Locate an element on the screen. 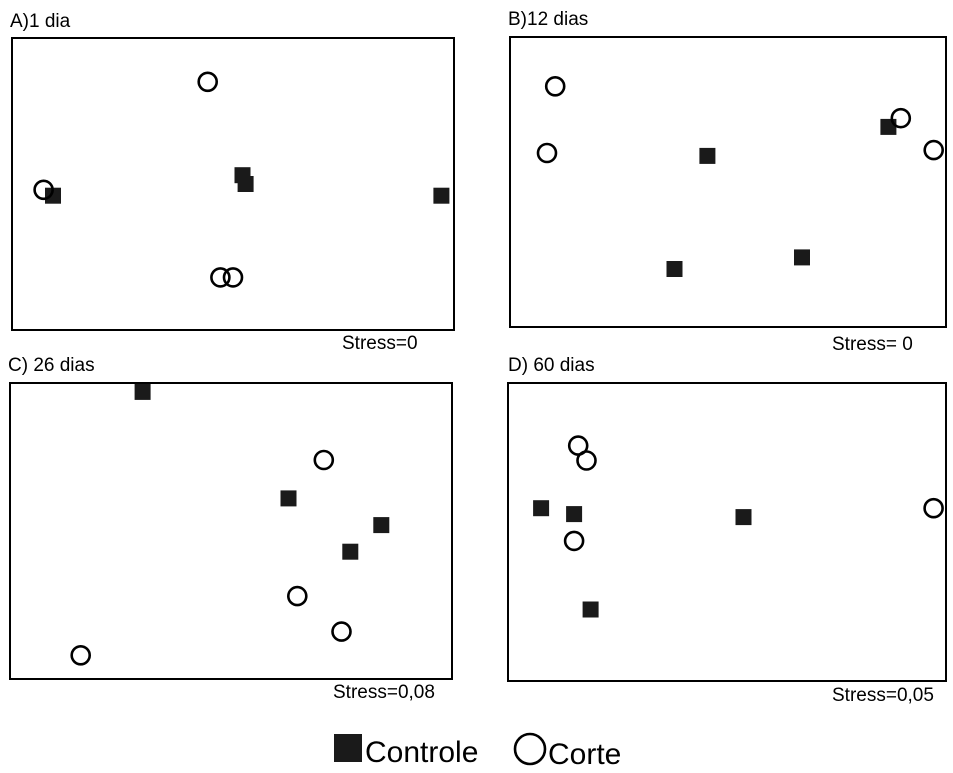 Image resolution: width=953 pixels, height=773 pixels. legend: Controle Corte is located at coordinates (477, 751).